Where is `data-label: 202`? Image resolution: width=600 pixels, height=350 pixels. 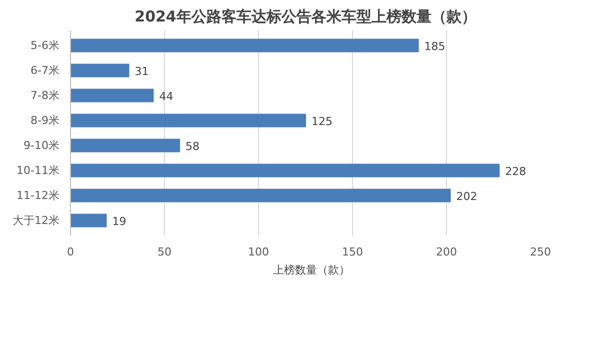 data-label: 202 is located at coordinates (467, 196).